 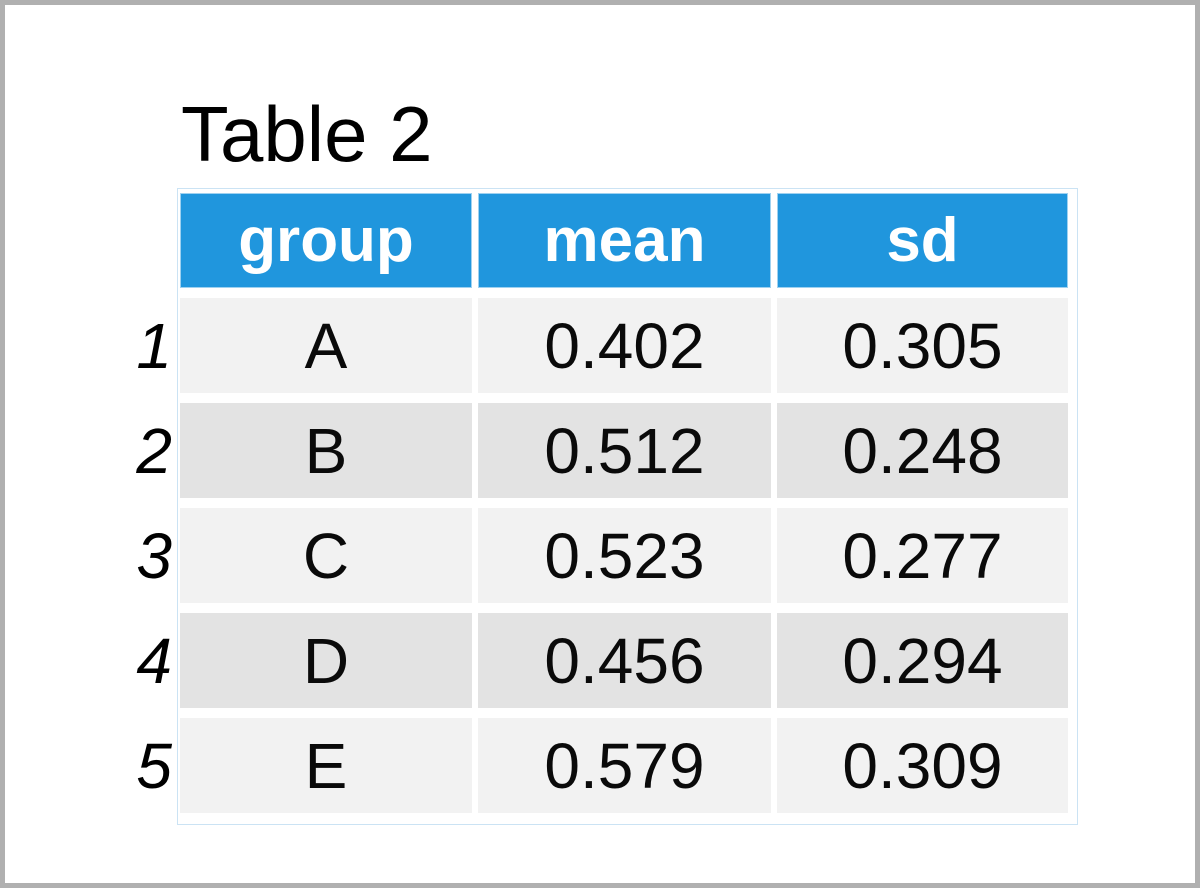 What do you see at coordinates (922, 240) in the screenshot?
I see `column-header-sd: sd` at bounding box center [922, 240].